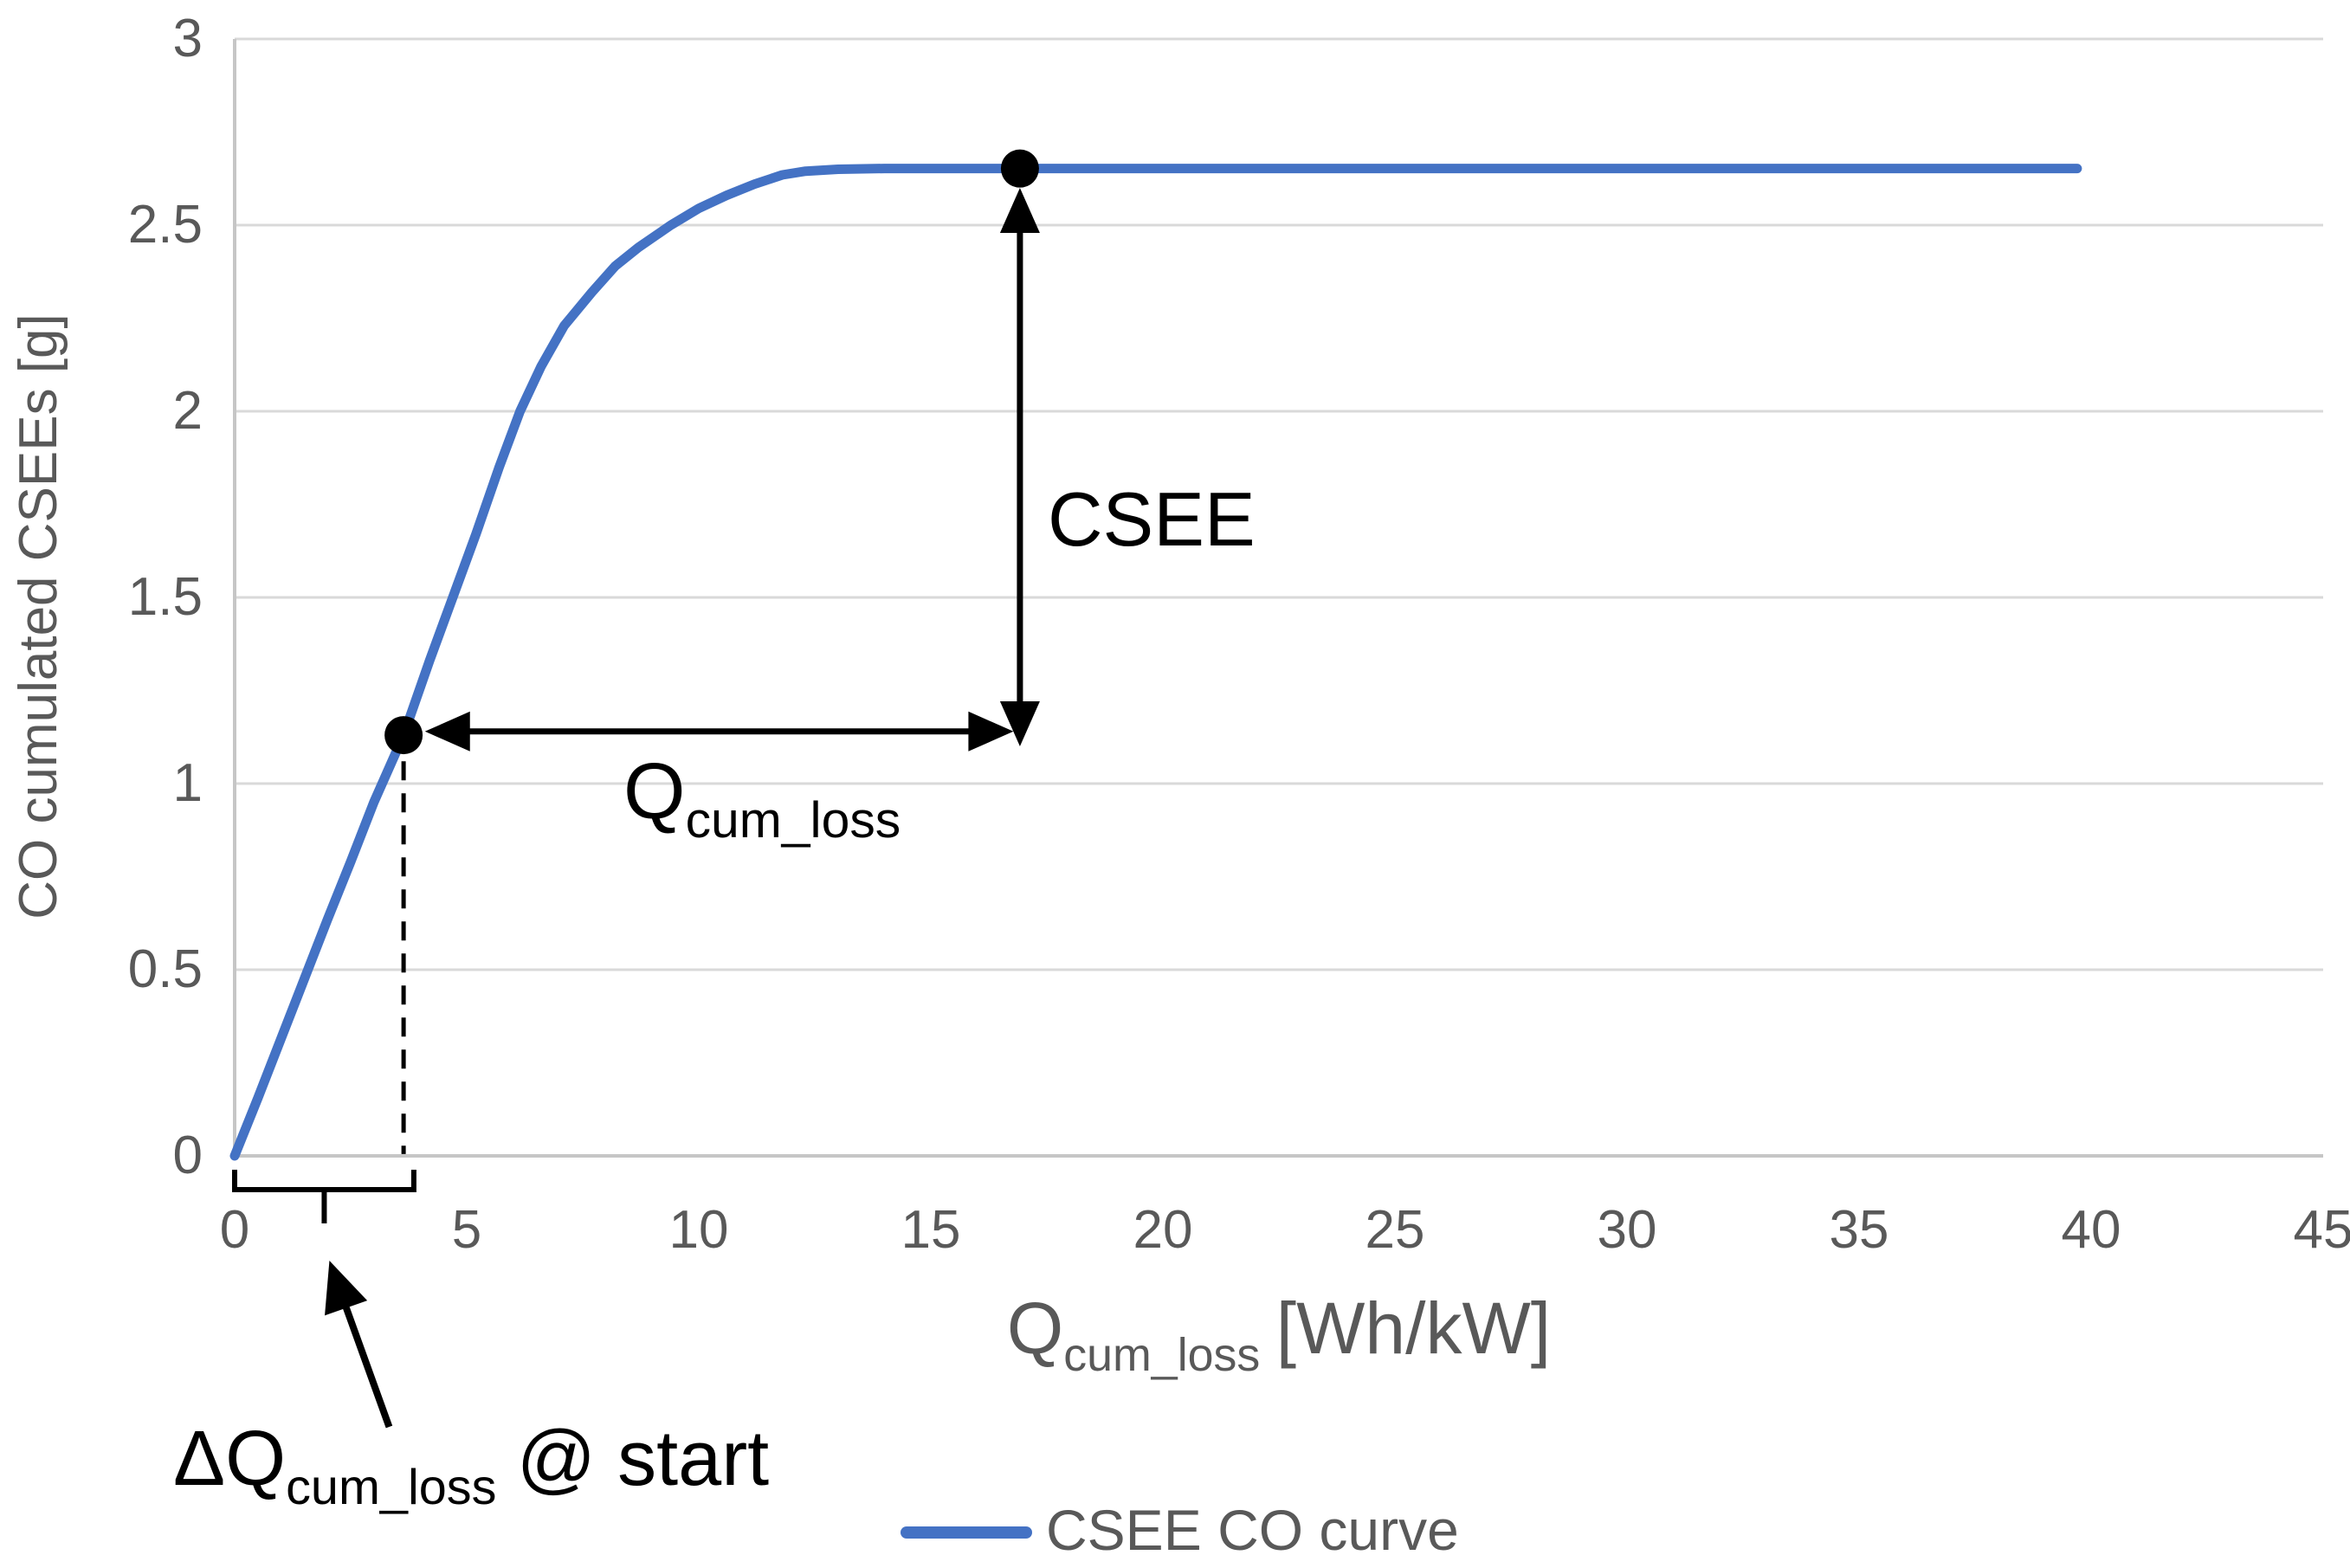  What do you see at coordinates (188, 411) in the screenshot?
I see `y-tick-label-2: 2` at bounding box center [188, 411].